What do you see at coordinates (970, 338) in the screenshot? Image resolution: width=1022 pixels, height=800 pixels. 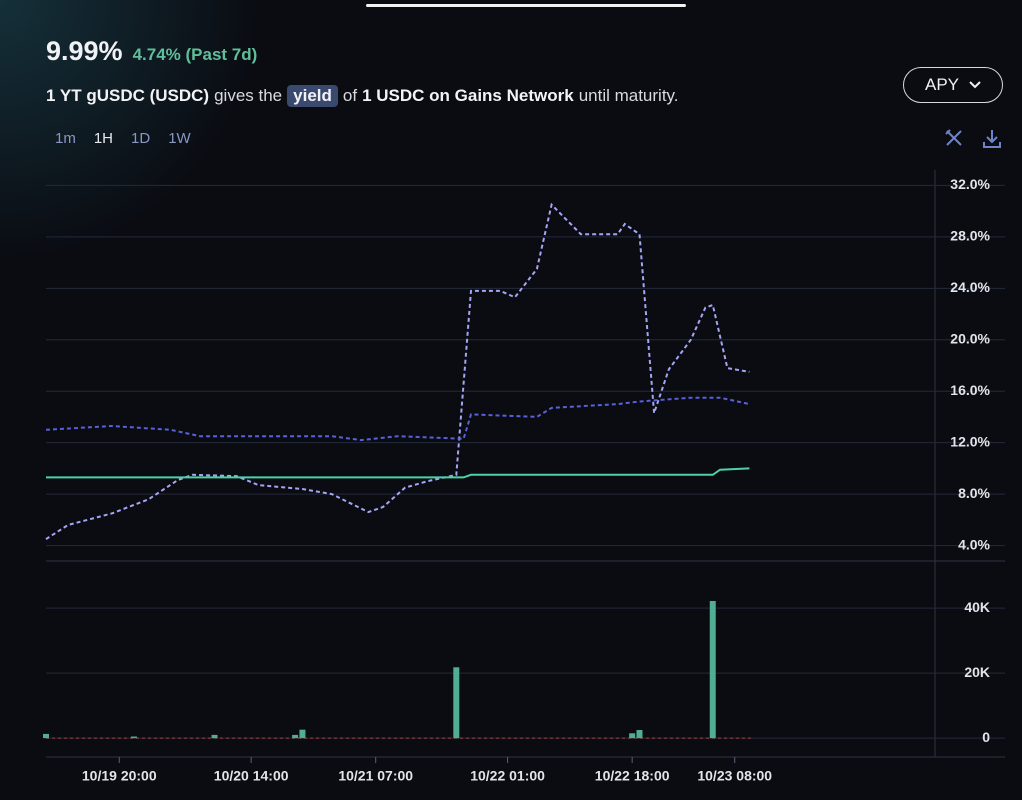 I see `y-tick-label: 20.0%` at bounding box center [970, 338].